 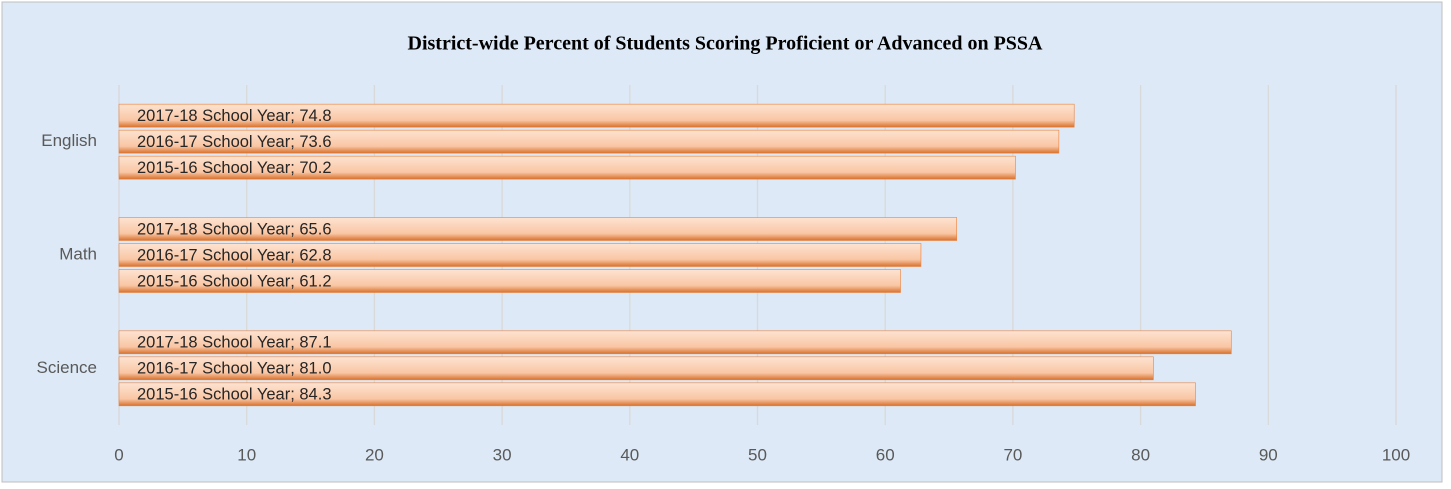 What do you see at coordinates (234, 395) in the screenshot?
I see `data-label: 2015-16 School Year; 84.3` at bounding box center [234, 395].